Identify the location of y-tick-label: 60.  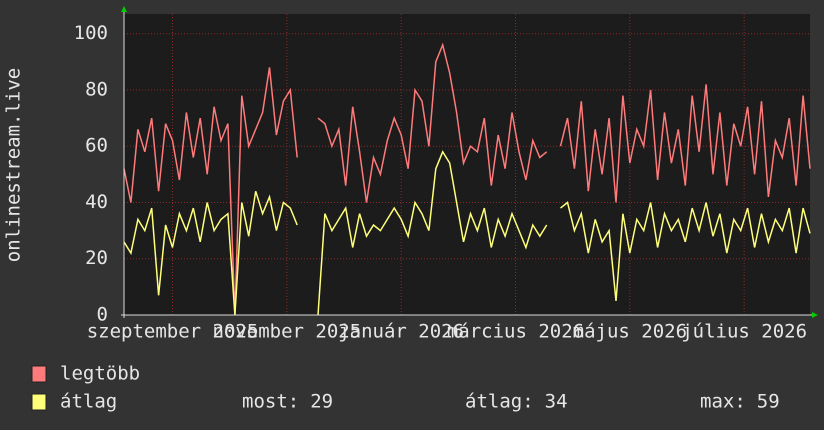
(96, 146).